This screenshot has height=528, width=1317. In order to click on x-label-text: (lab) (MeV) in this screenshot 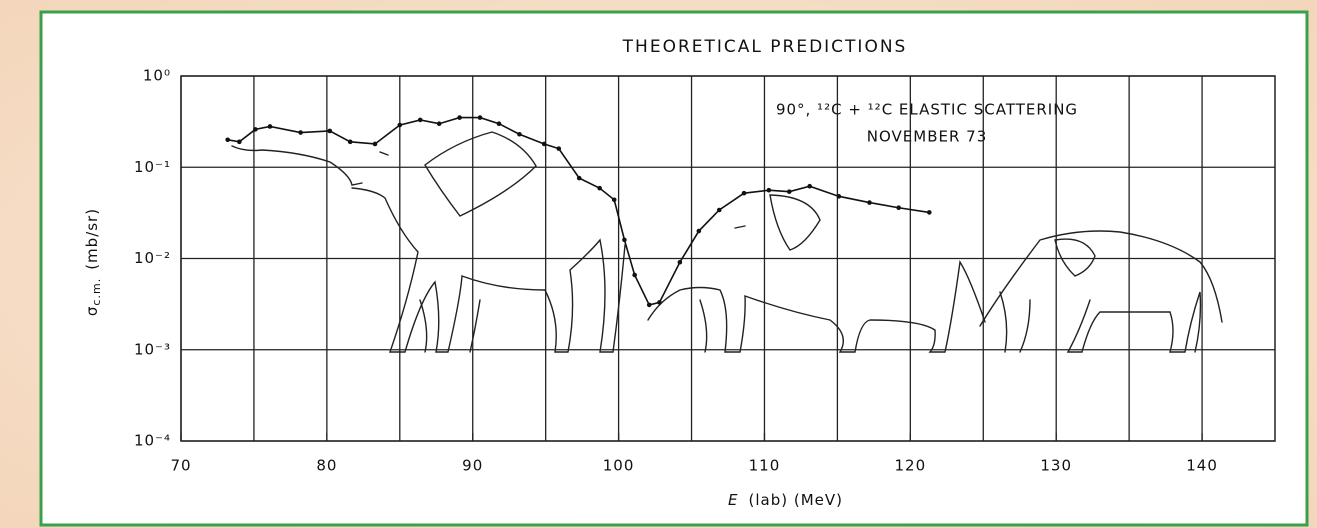, I will do `click(795, 500)`.